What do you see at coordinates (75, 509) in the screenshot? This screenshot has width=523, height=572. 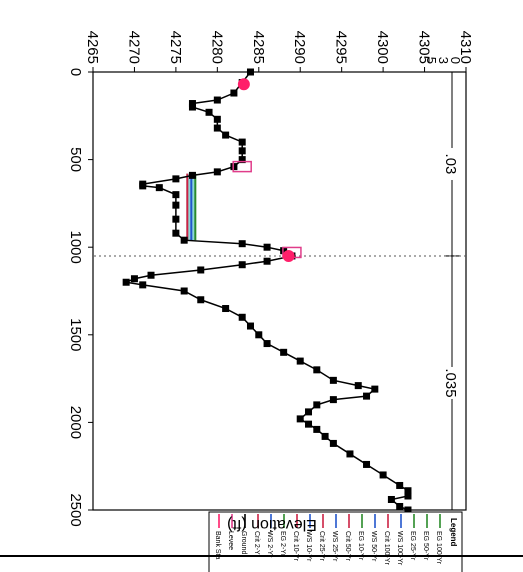 I see `x-tick-label: 2500` at bounding box center [75, 509].